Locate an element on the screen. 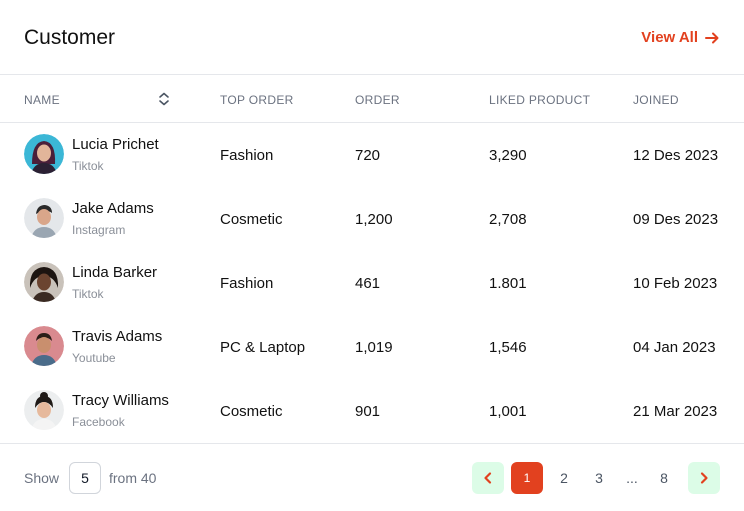 This screenshot has width=744, height=511. customer-source: Youtube is located at coordinates (94, 358).